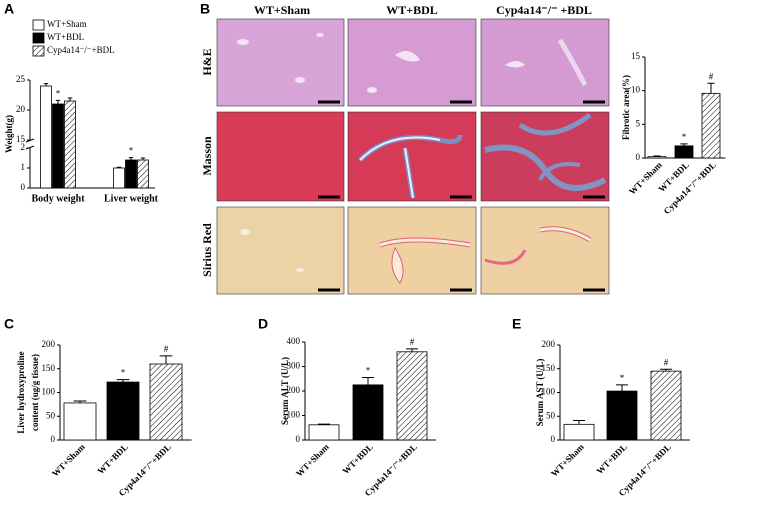 The height and width of the screenshot is (515, 770). Describe the element at coordinates (294, 341) in the screenshot. I see `y-tick-label: 400` at that location.